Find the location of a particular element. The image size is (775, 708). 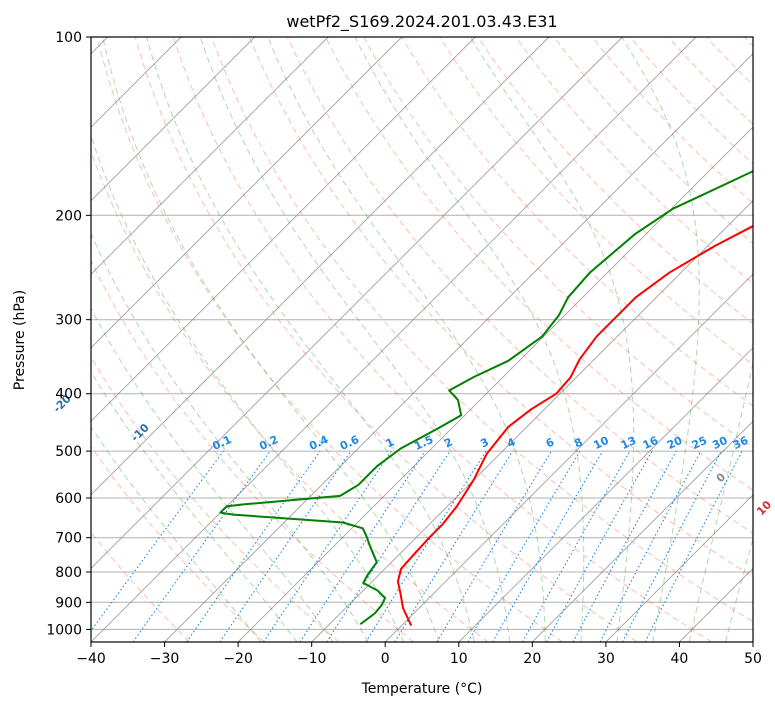

x-tick-label: −40 is located at coordinates (91, 659).